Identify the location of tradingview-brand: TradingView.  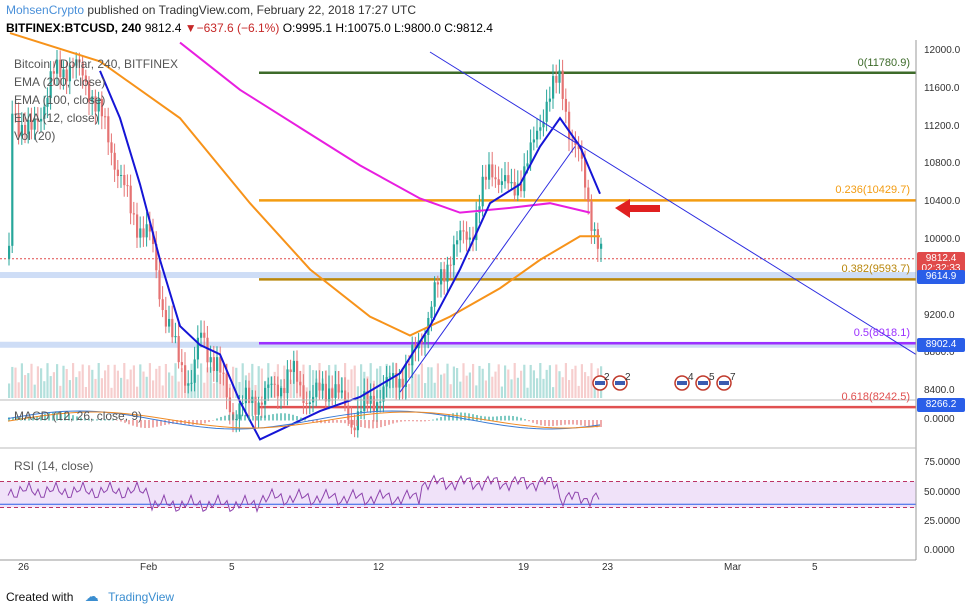
(141, 597).